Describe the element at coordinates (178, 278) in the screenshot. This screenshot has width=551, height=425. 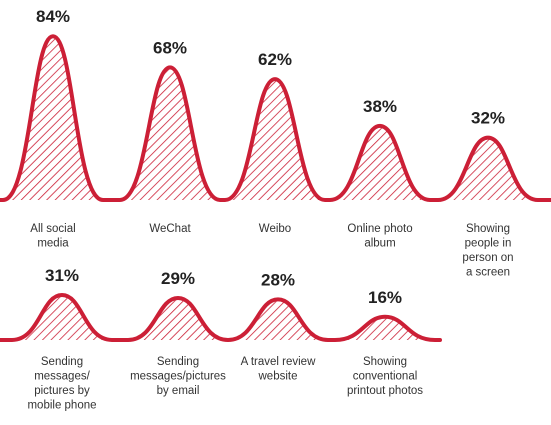
I see `data-label: 29%` at that location.